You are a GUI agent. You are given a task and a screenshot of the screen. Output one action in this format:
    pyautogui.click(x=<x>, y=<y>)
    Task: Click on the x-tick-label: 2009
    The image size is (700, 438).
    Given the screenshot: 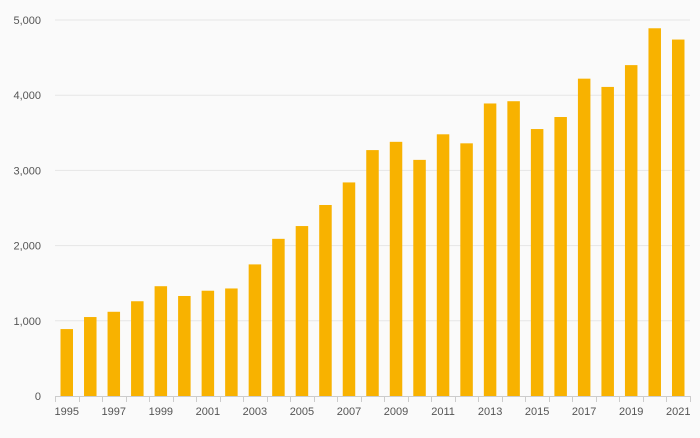 What is the action you would take?
    pyautogui.click(x=396, y=412)
    